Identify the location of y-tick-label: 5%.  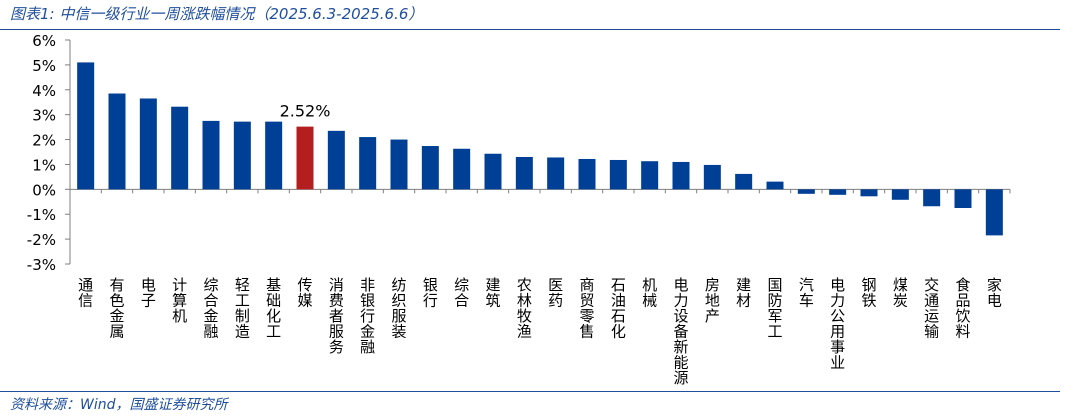
(44, 66).